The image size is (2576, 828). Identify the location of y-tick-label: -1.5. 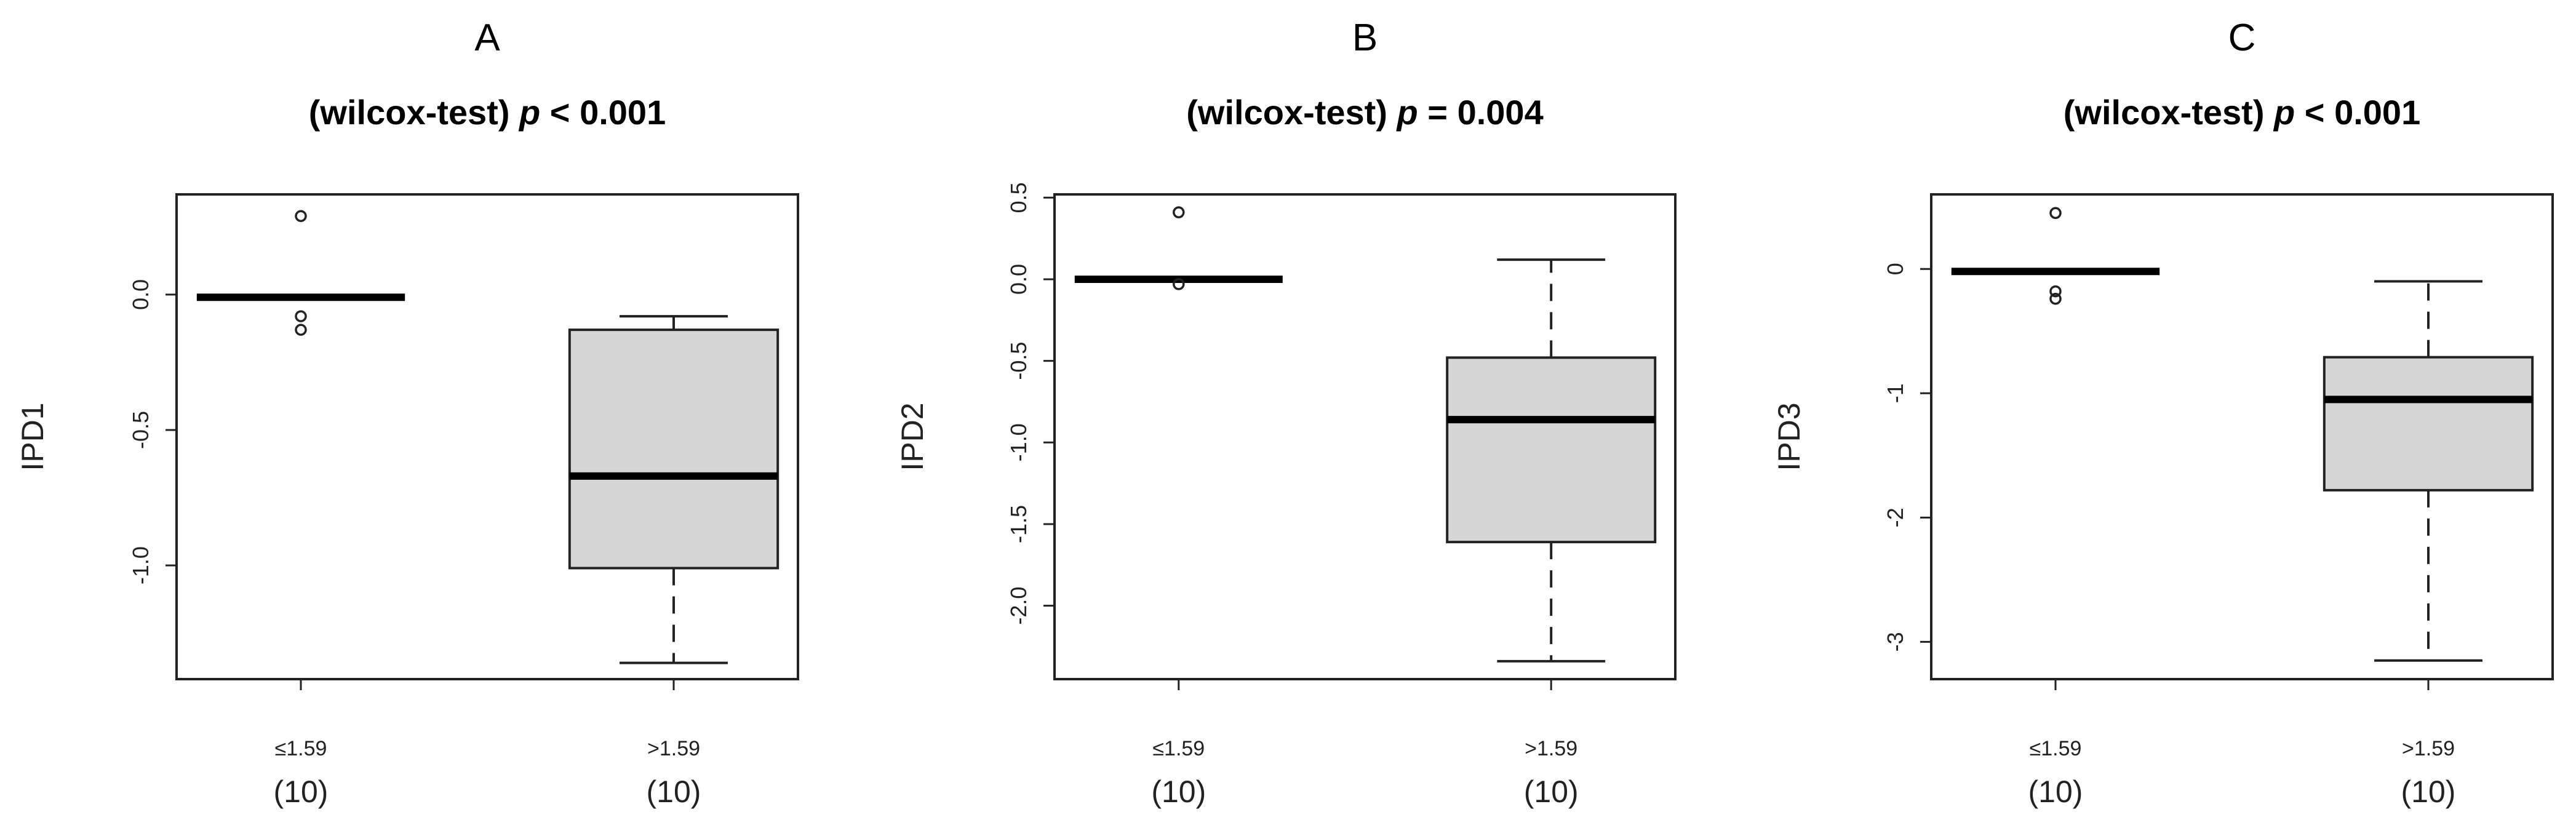
(1019, 524).